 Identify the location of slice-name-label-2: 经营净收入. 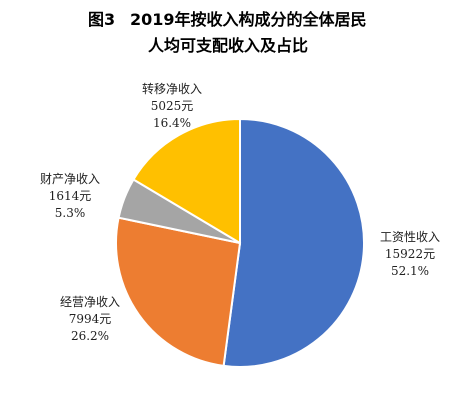
(90, 302).